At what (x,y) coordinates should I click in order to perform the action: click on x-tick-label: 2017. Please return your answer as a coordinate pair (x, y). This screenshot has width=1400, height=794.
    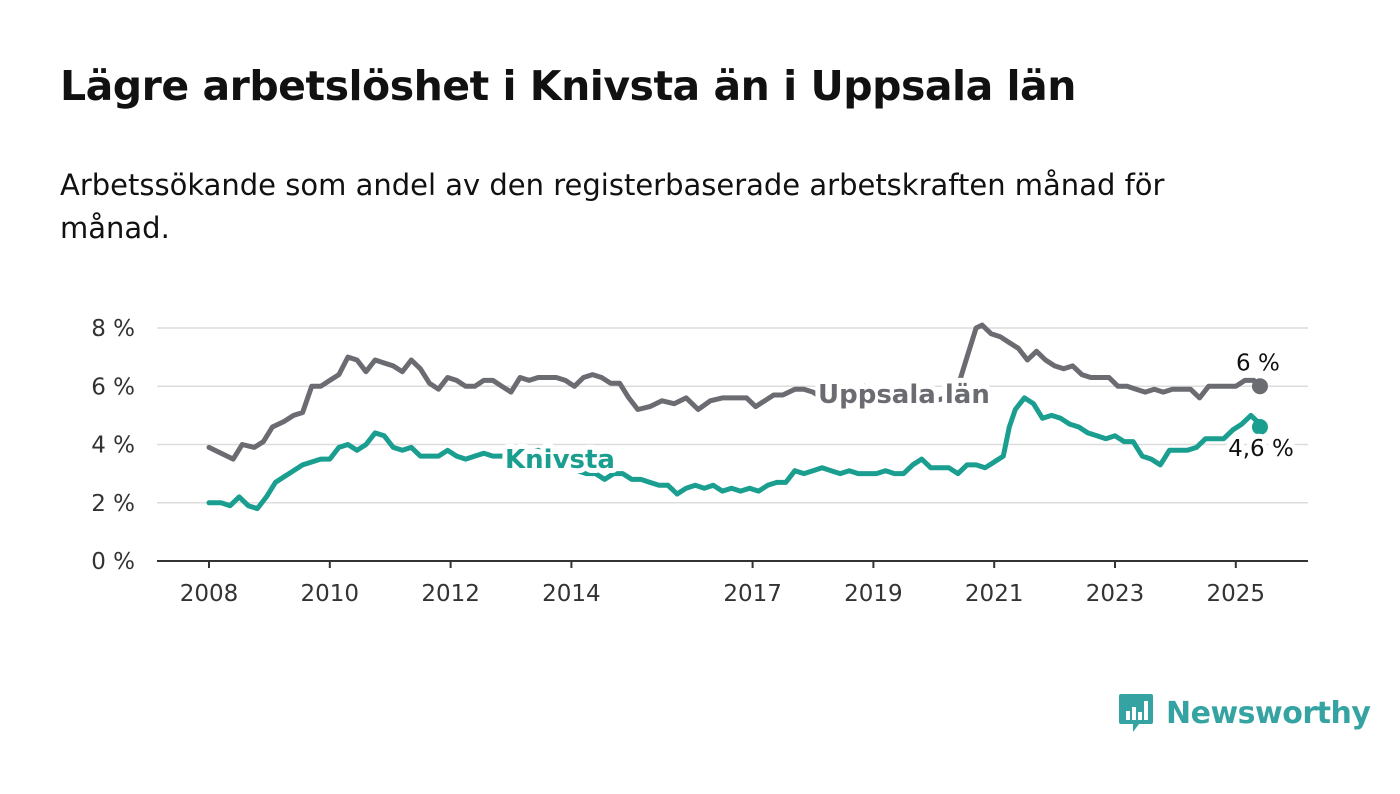
    Looking at the image, I should click on (752, 594).